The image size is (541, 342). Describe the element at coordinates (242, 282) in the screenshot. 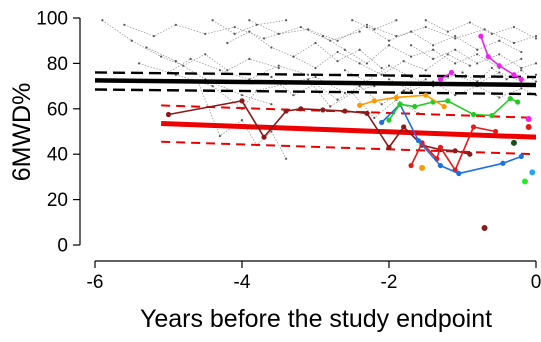

I see `x-tick-label: -4` at that location.